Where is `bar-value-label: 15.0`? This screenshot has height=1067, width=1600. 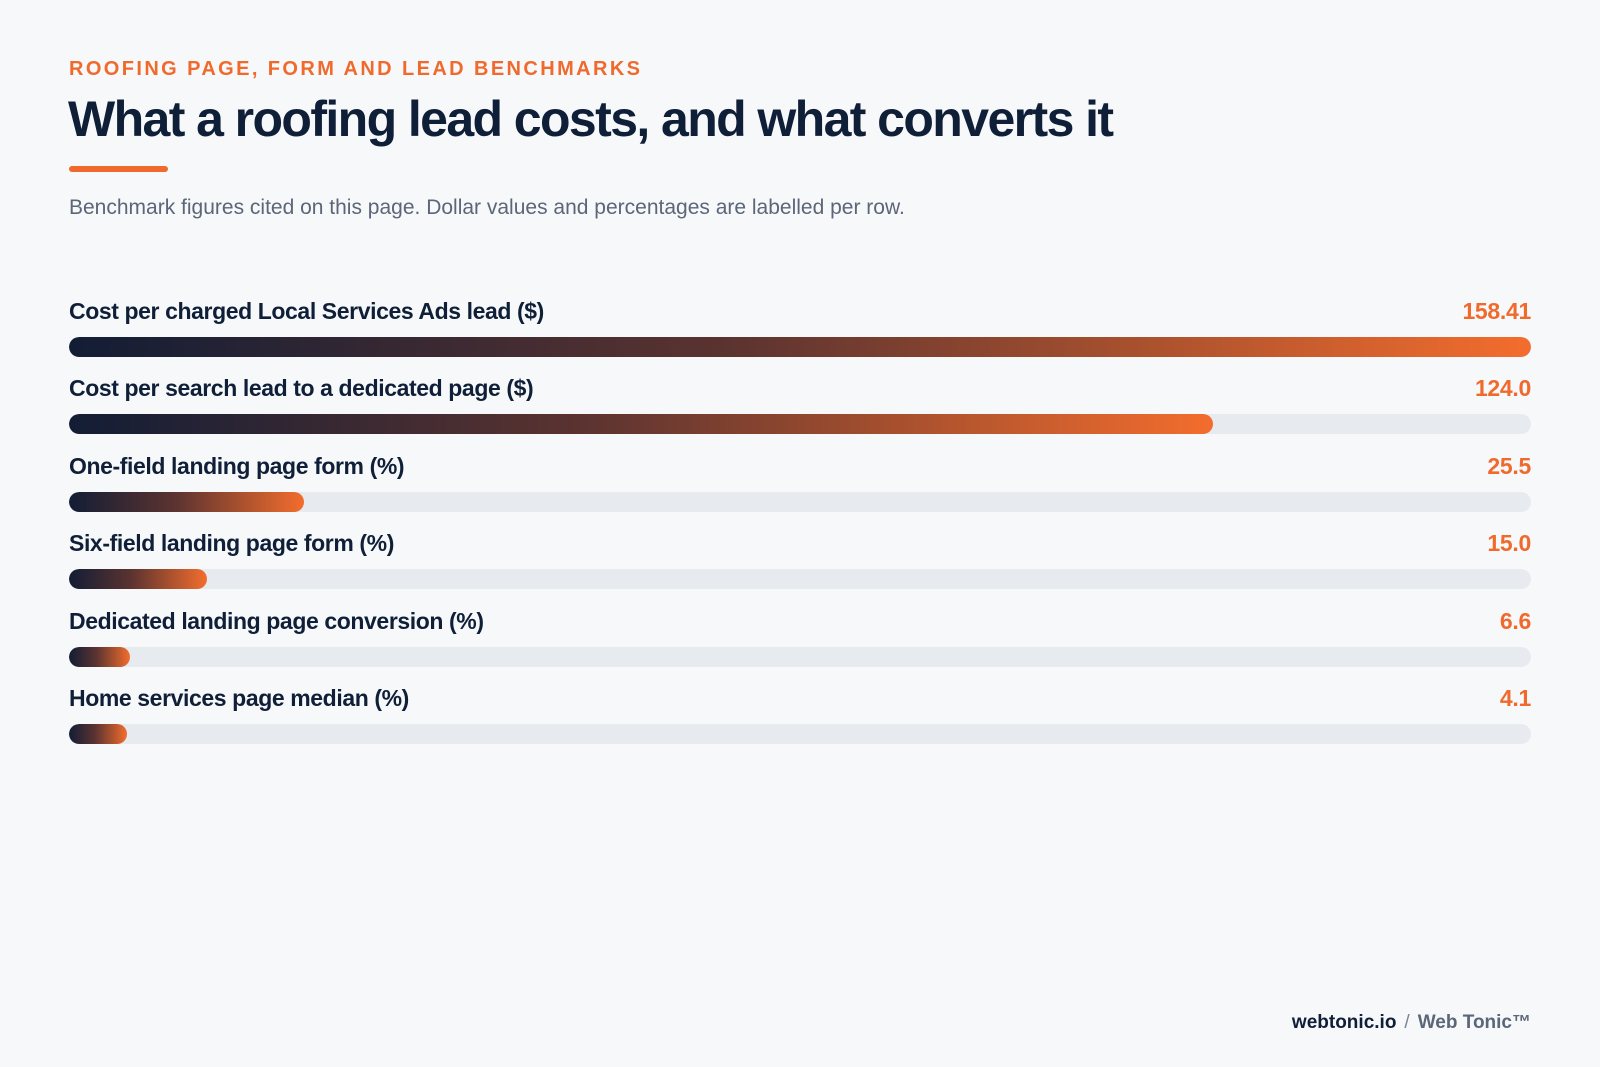
bar-value-label: 15.0 is located at coordinates (1509, 543).